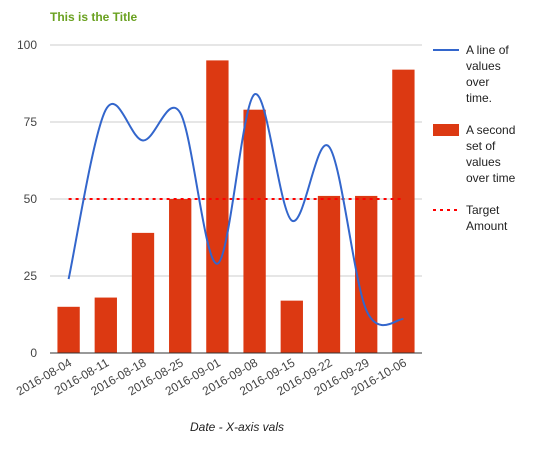 The image size is (533, 462). Describe the element at coordinates (31, 276) in the screenshot. I see `y-tick-label: 25` at that location.